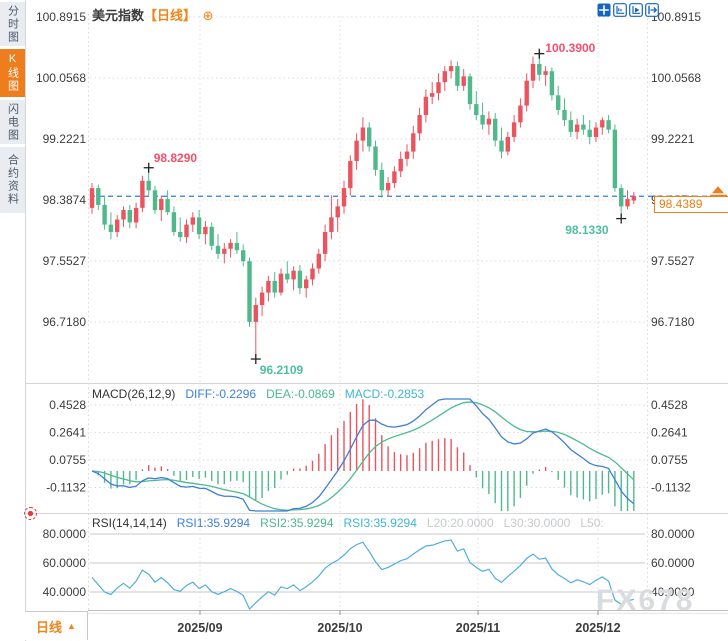 The width and height of the screenshot is (728, 641). I want to click on rsi-params-label: RSI(14,14,14), so click(129, 523).